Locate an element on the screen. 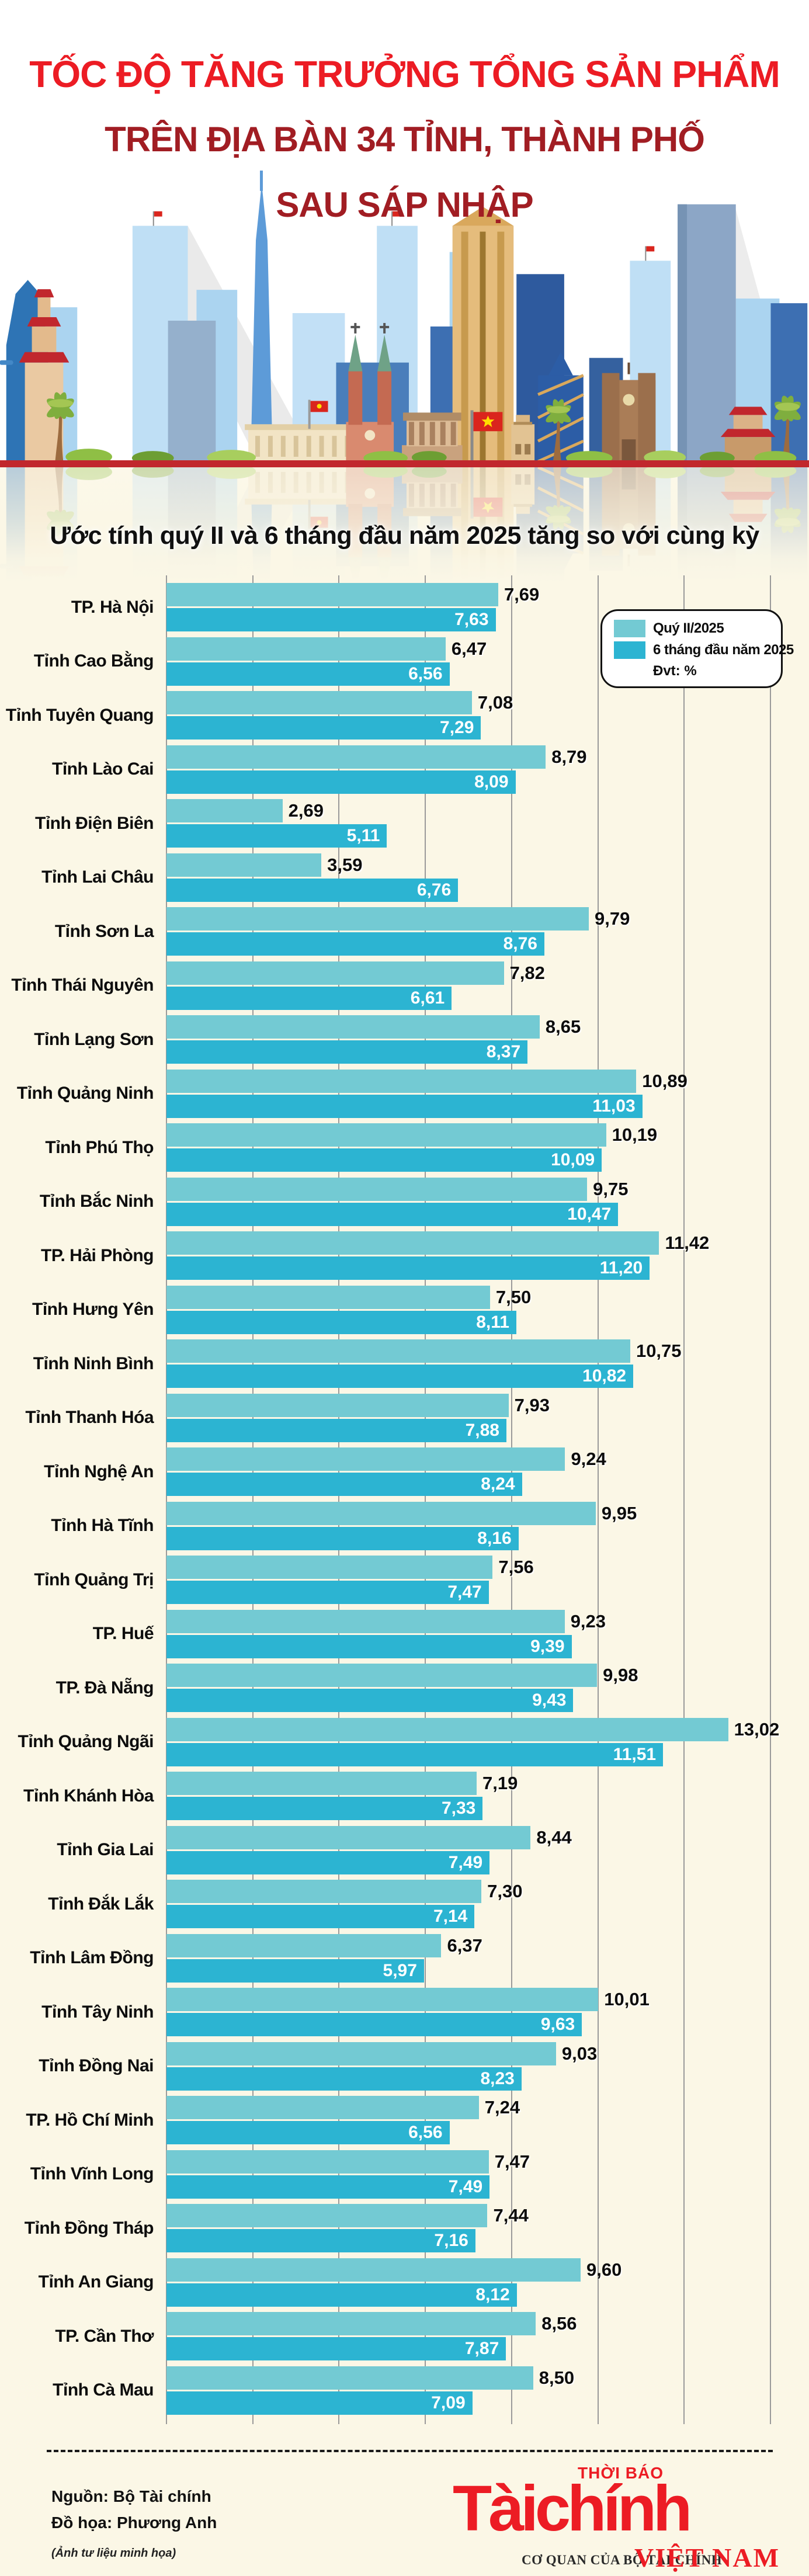 Image resolution: width=809 pixels, height=2576 pixels. bar-6-thang-dau-nam-2025: 8,37 is located at coordinates (347, 1052).